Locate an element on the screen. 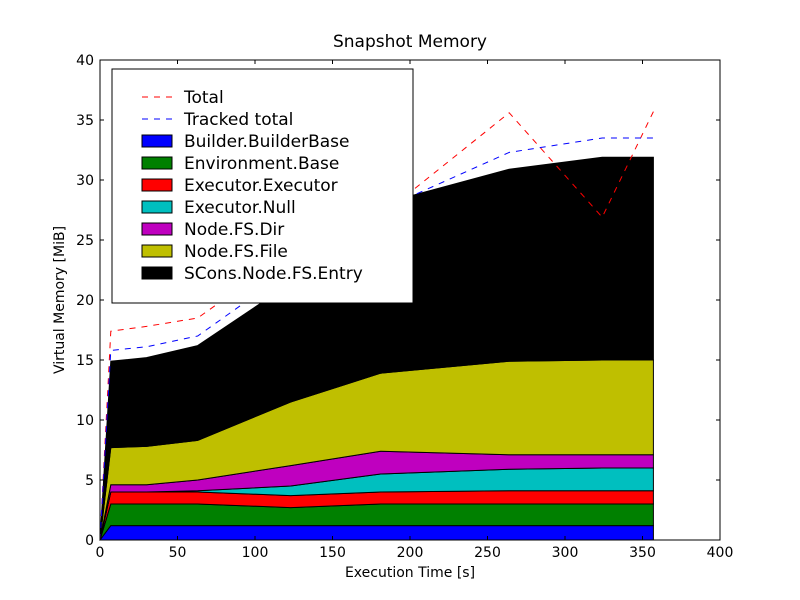 Image resolution: width=800 pixels, height=600 pixels. legend-label: Total is located at coordinates (203, 98).